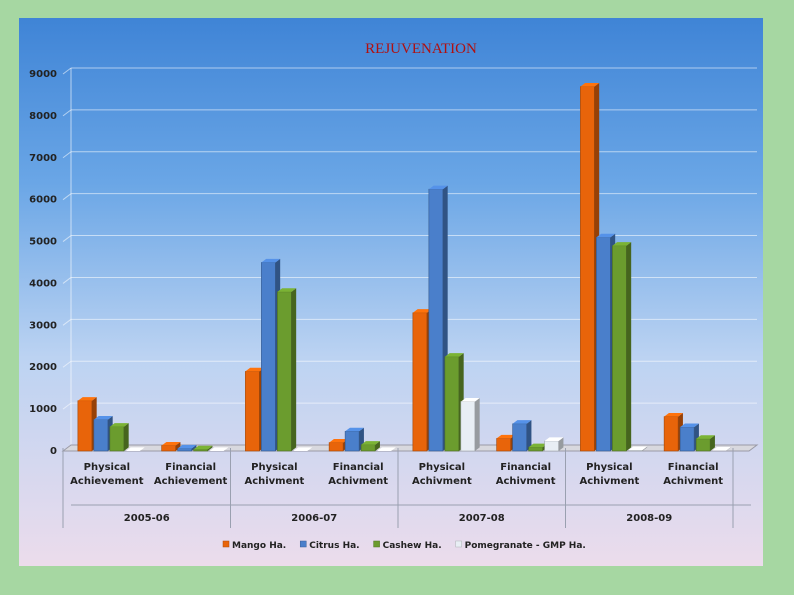 Image resolution: width=794 pixels, height=595 pixels. Describe the element at coordinates (43, 263) in the screenshot. I see `y-axis-ticks: 0 1000 2000 3000 4000 5000 6000 7000 8000 9000` at that location.